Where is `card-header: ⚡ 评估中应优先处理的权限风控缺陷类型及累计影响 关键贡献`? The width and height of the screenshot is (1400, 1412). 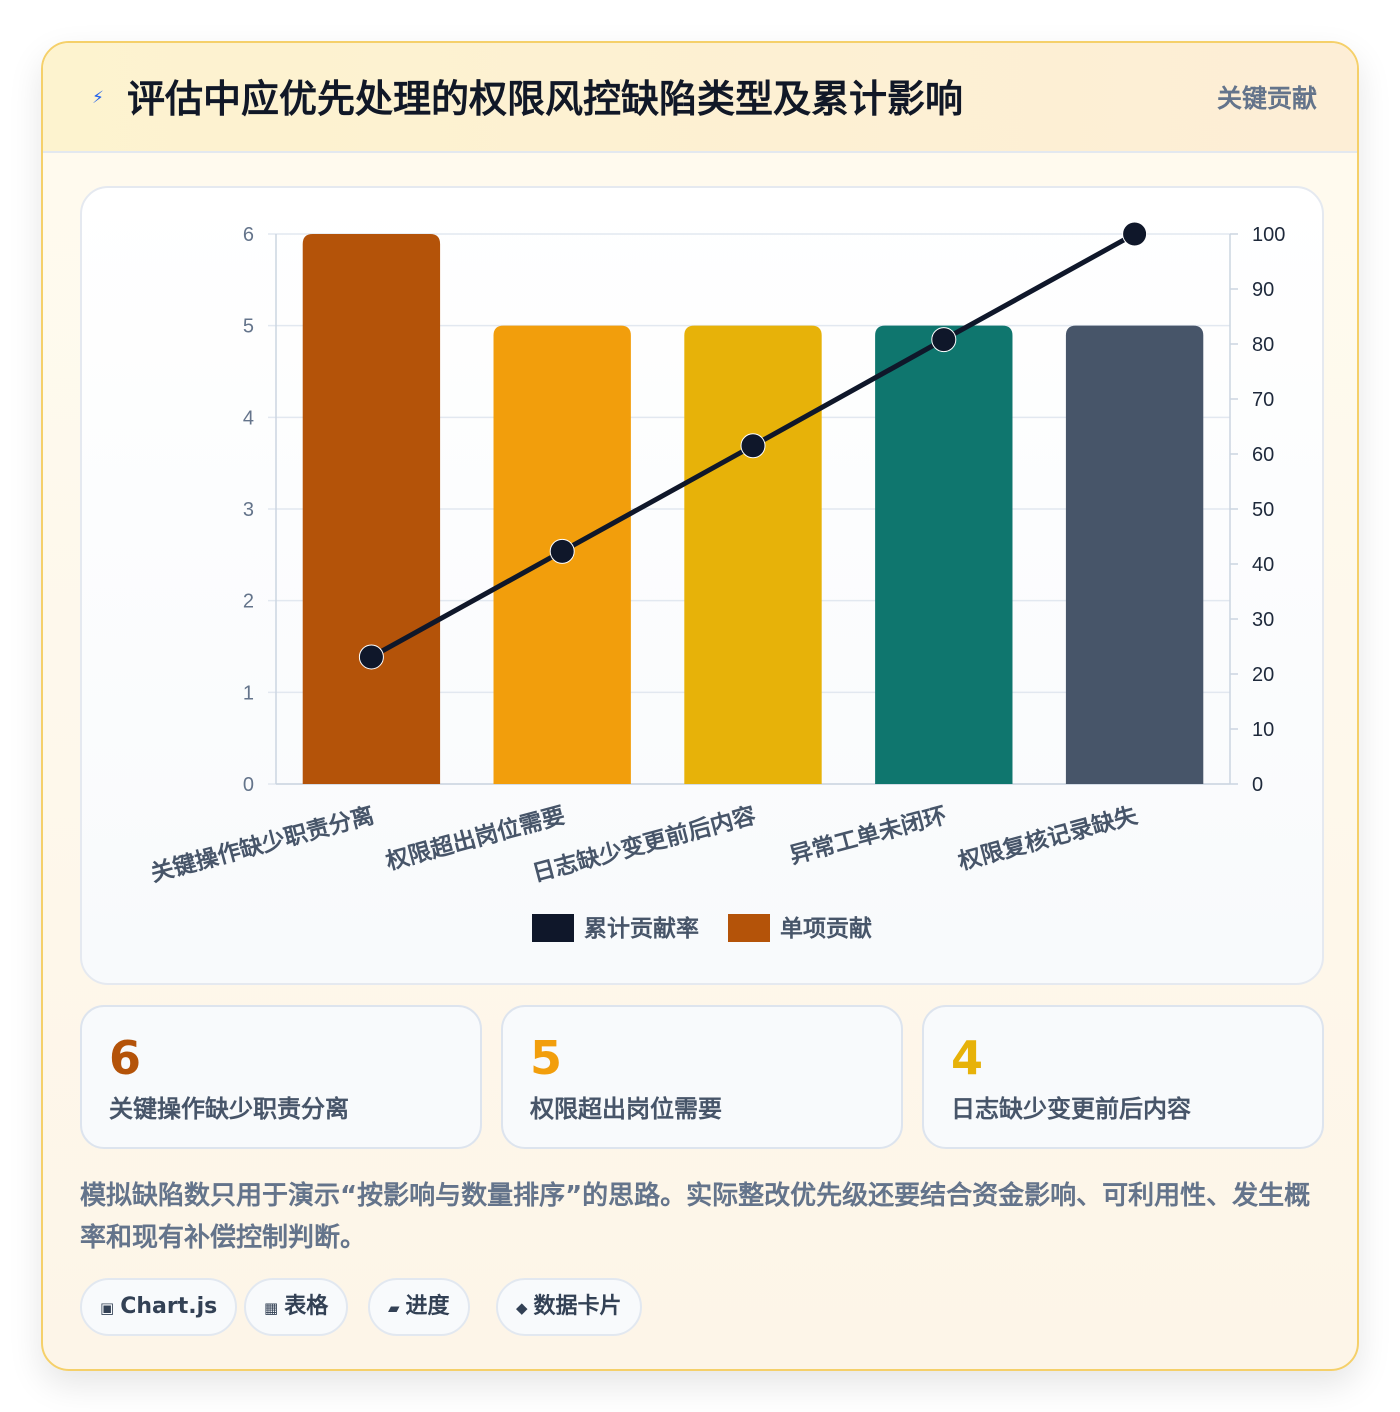 card-header: ⚡ 评估中应优先处理的权限风控缺陷类型及累计影响 关键贡献 is located at coordinates (700, 98).